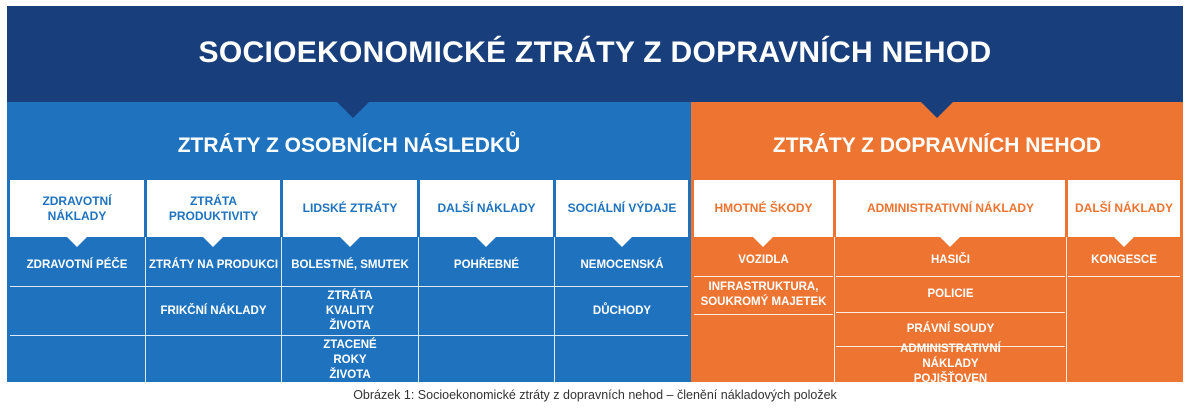 This screenshot has height=409, width=1190. I want to click on item-funeral: POHŘEBNÉ, so click(486, 264).